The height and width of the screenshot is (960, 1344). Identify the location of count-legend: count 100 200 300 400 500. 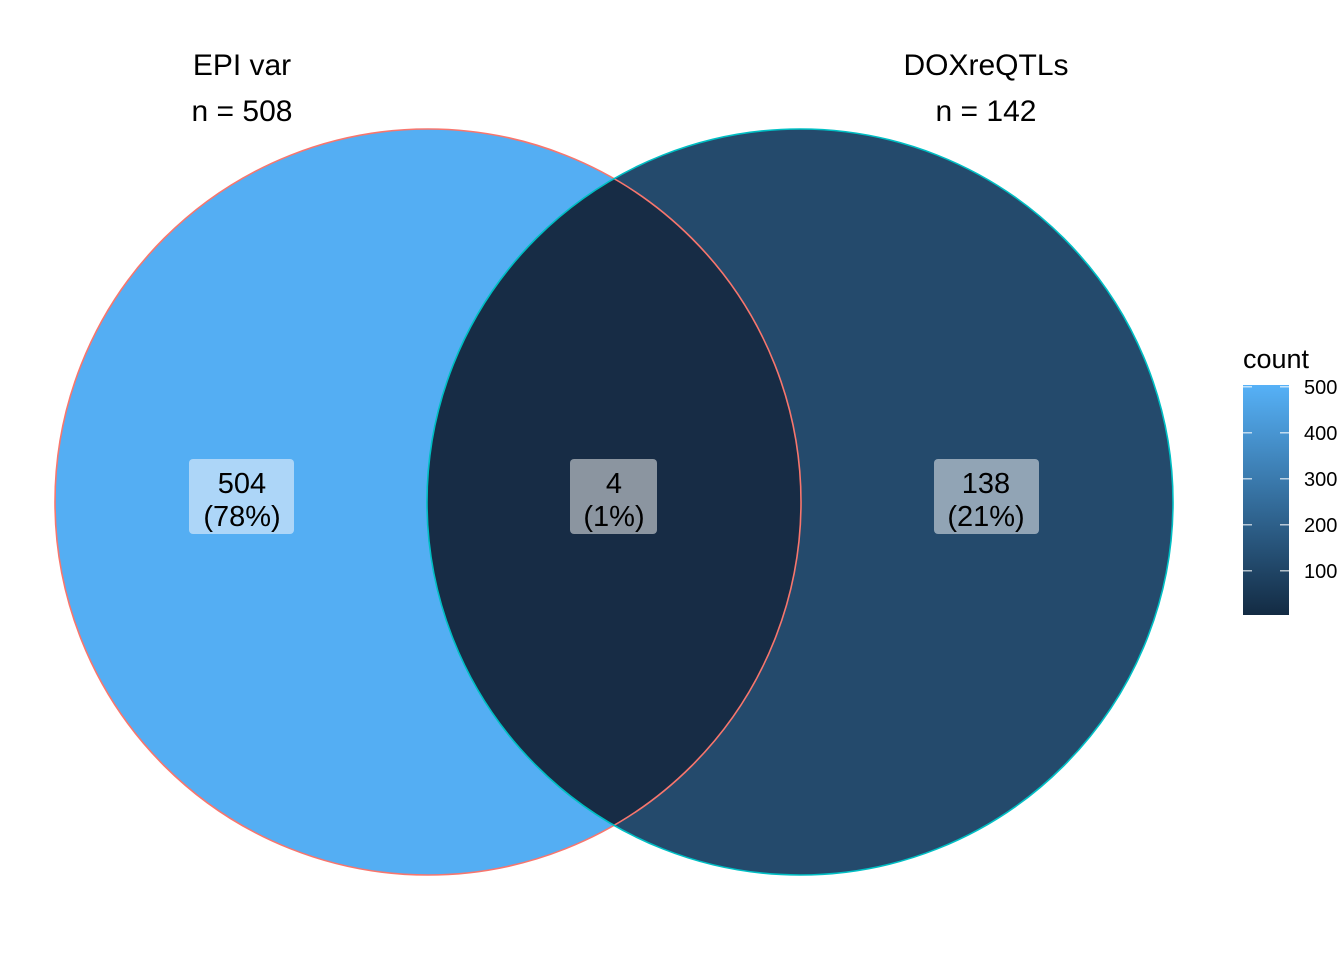
(1290, 479).